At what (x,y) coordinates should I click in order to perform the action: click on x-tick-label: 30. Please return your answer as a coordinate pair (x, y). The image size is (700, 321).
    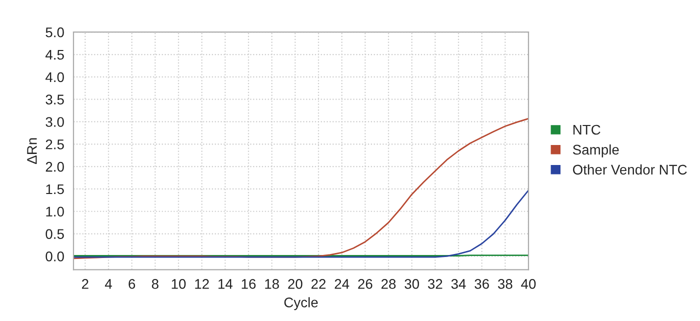
    Looking at the image, I should click on (412, 284).